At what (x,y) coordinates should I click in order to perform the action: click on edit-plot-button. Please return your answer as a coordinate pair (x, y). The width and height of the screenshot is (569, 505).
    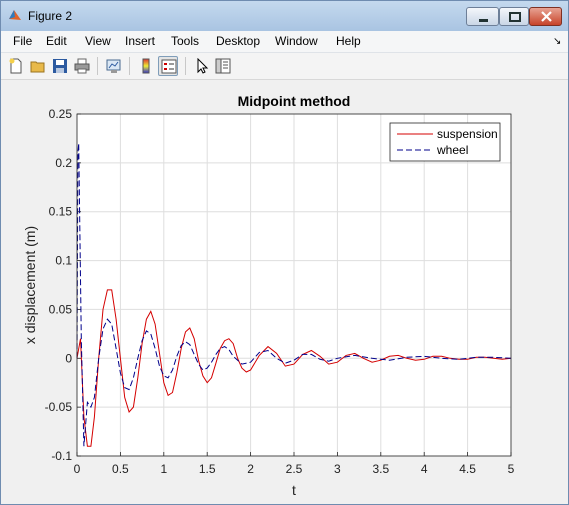
    Looking at the image, I should click on (202, 66).